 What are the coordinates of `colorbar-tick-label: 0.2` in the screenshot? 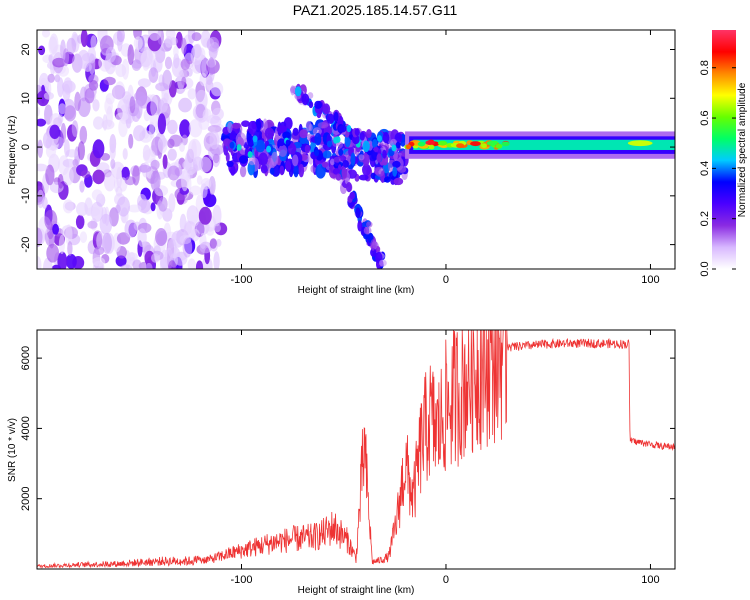 It's located at (705, 218).